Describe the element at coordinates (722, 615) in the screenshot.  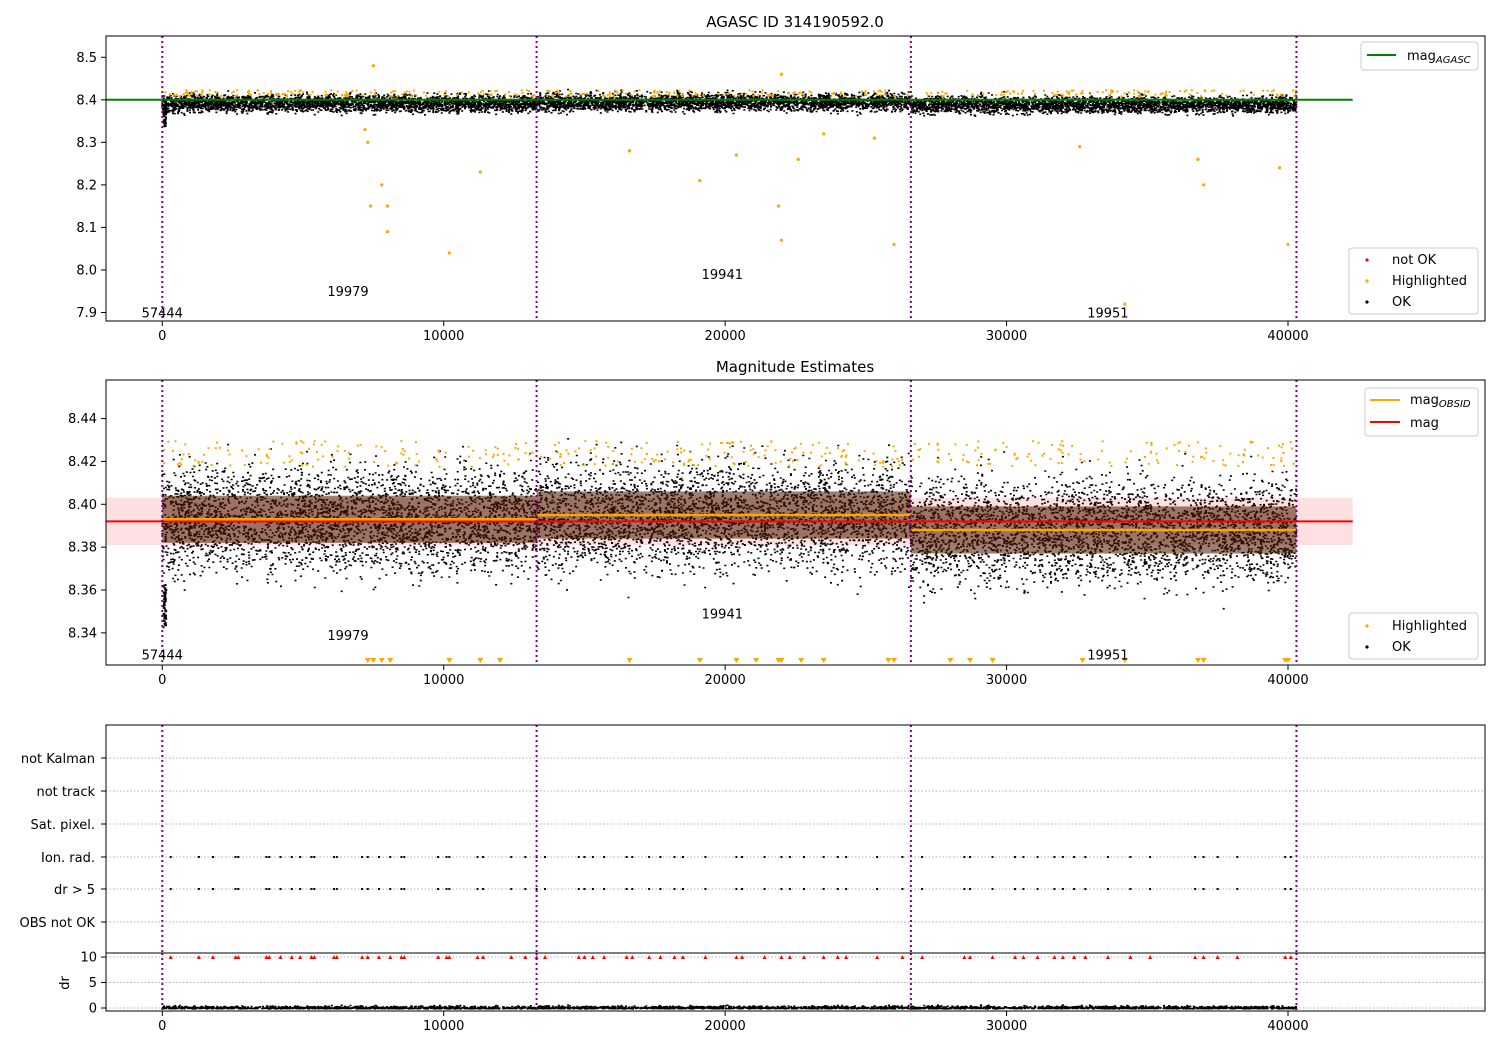
I see `obsid-label-19941-p2: 19941` at that location.